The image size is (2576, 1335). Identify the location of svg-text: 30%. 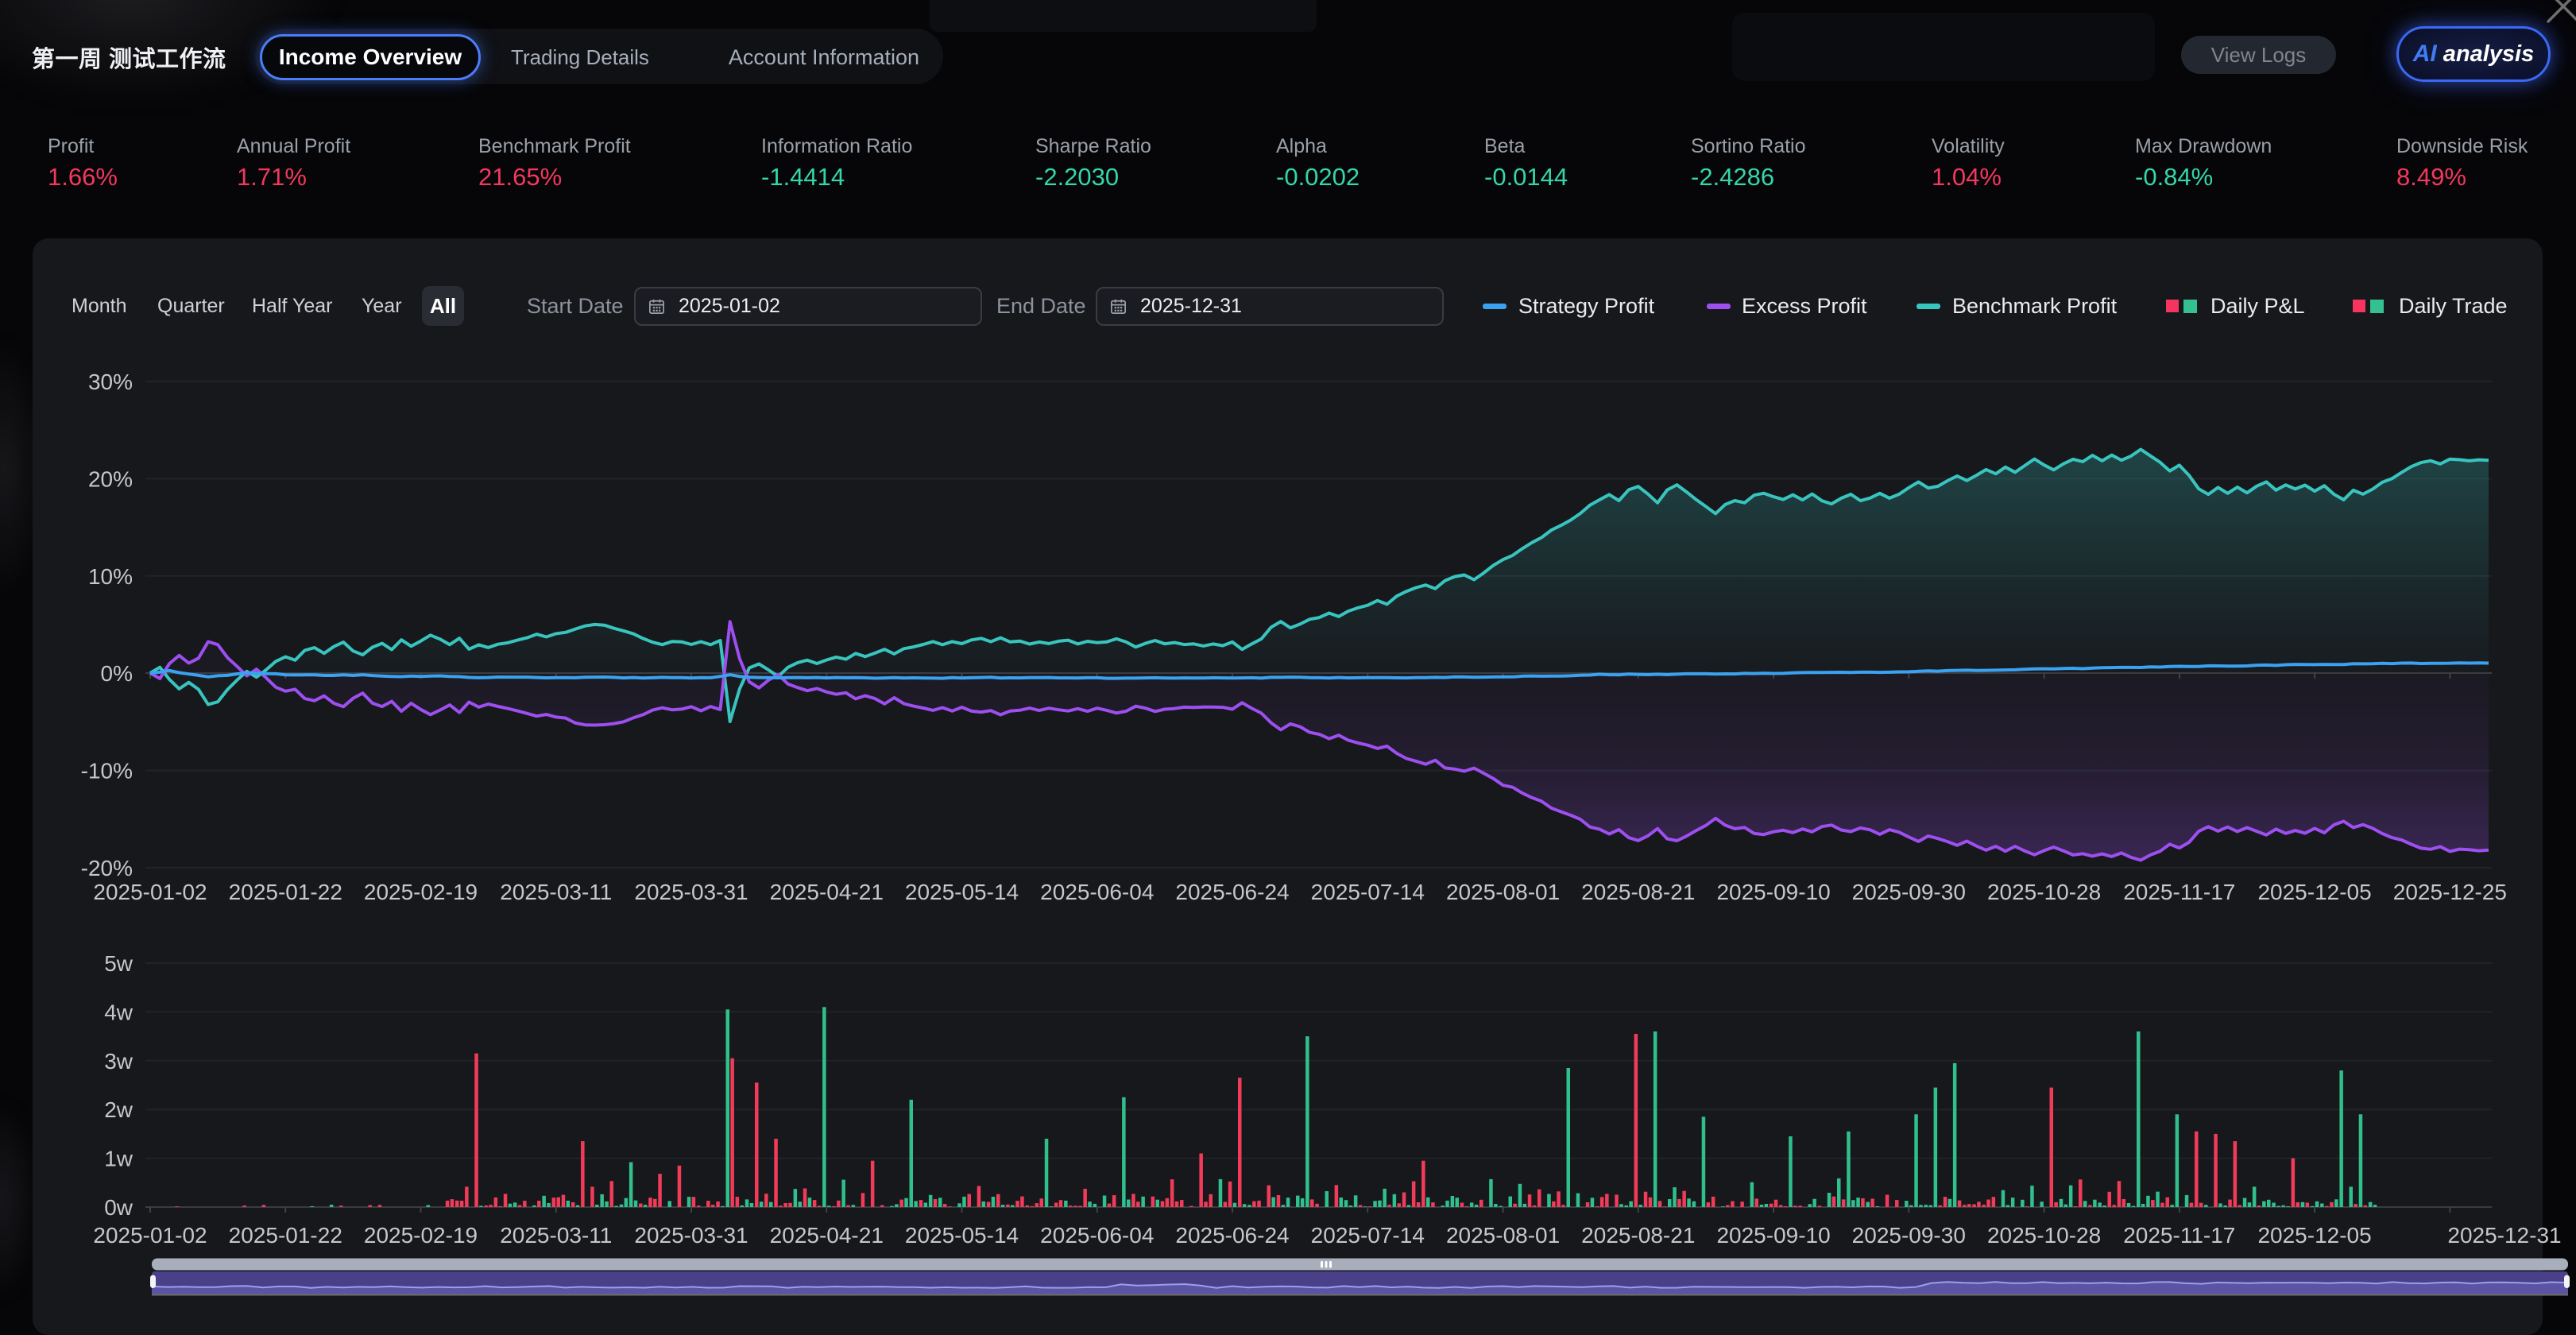
(111, 382).